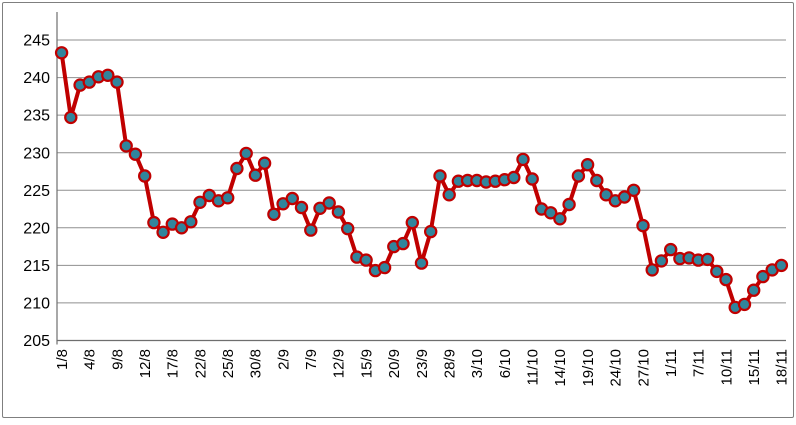  Describe the element at coordinates (200, 363) in the screenshot. I see `x-axis-label-22-8: 22/8` at that location.